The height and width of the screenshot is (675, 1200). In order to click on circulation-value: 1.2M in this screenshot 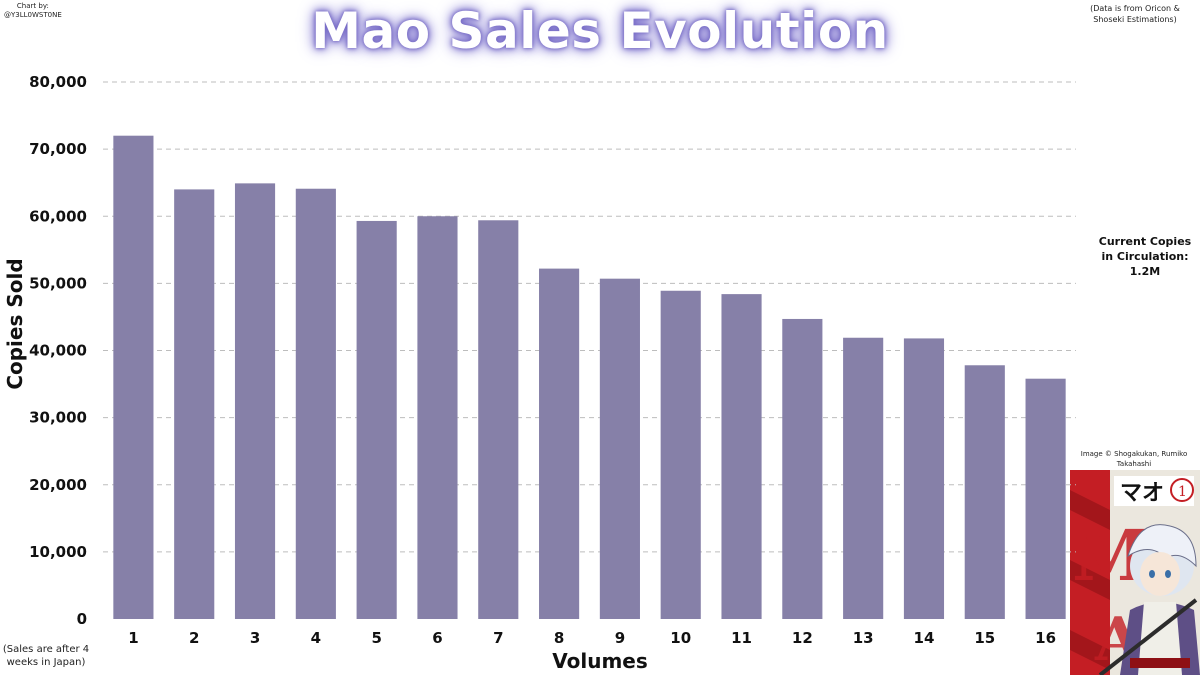, I will do `click(1145, 271)`.